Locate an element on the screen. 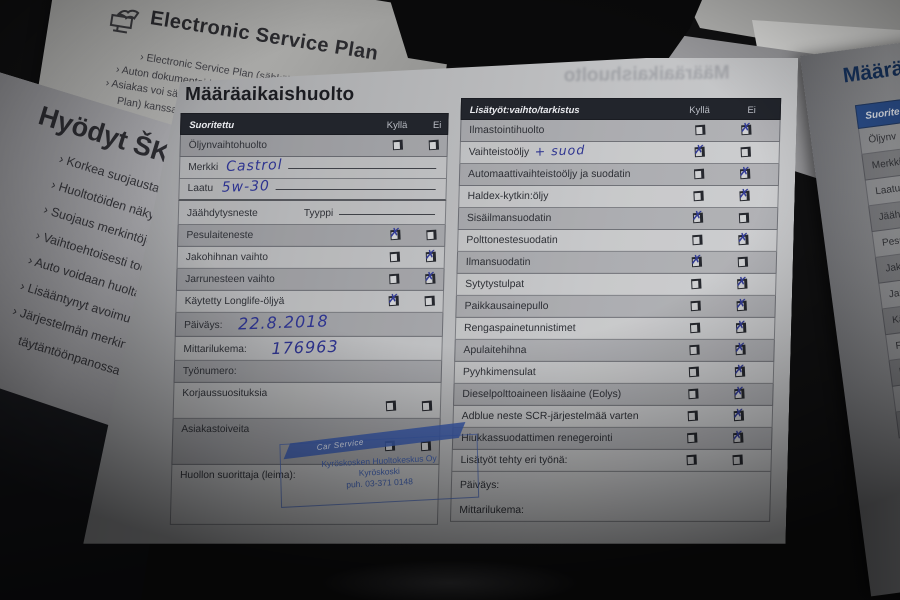 The image size is (900, 600). performed-header-label: Suoritettu is located at coordinates (212, 125).